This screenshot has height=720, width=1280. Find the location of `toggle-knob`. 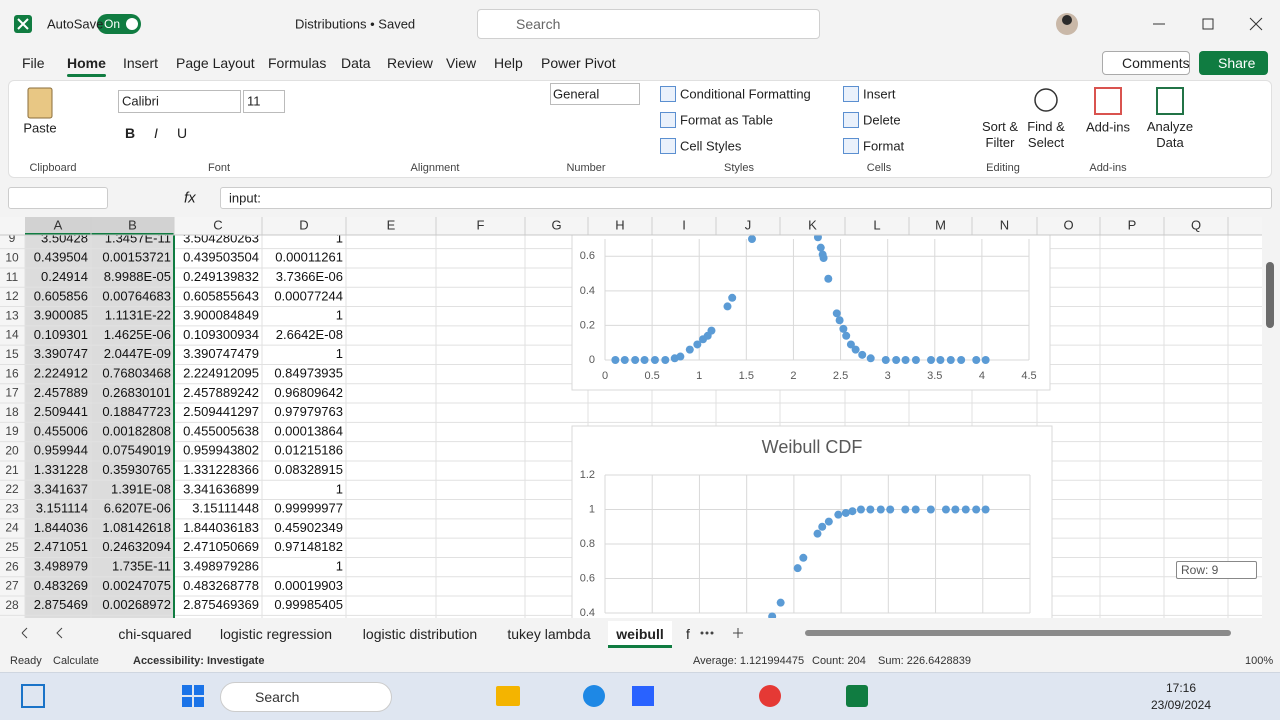

toggle-knob is located at coordinates (132, 24).